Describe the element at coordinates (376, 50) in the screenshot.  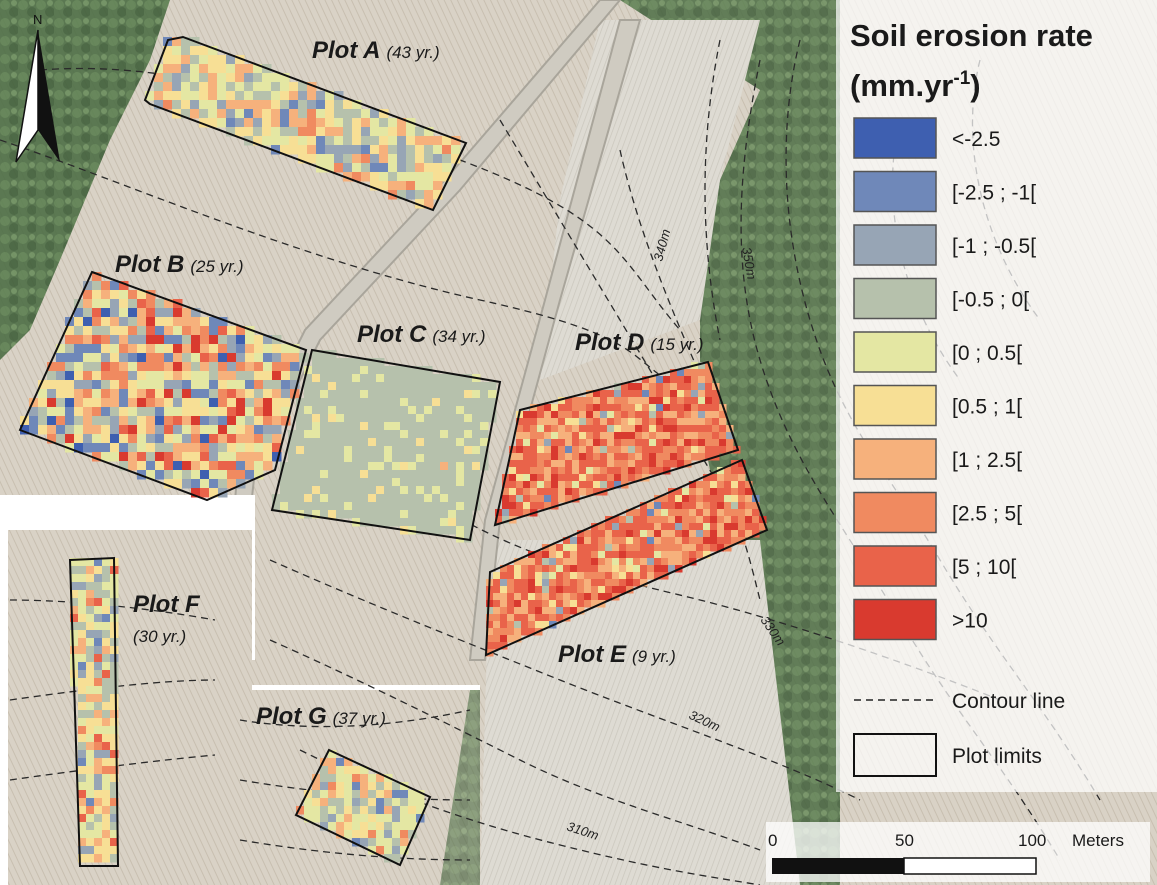
I see `plot-a-label: Plot A (43 yr.)` at that location.